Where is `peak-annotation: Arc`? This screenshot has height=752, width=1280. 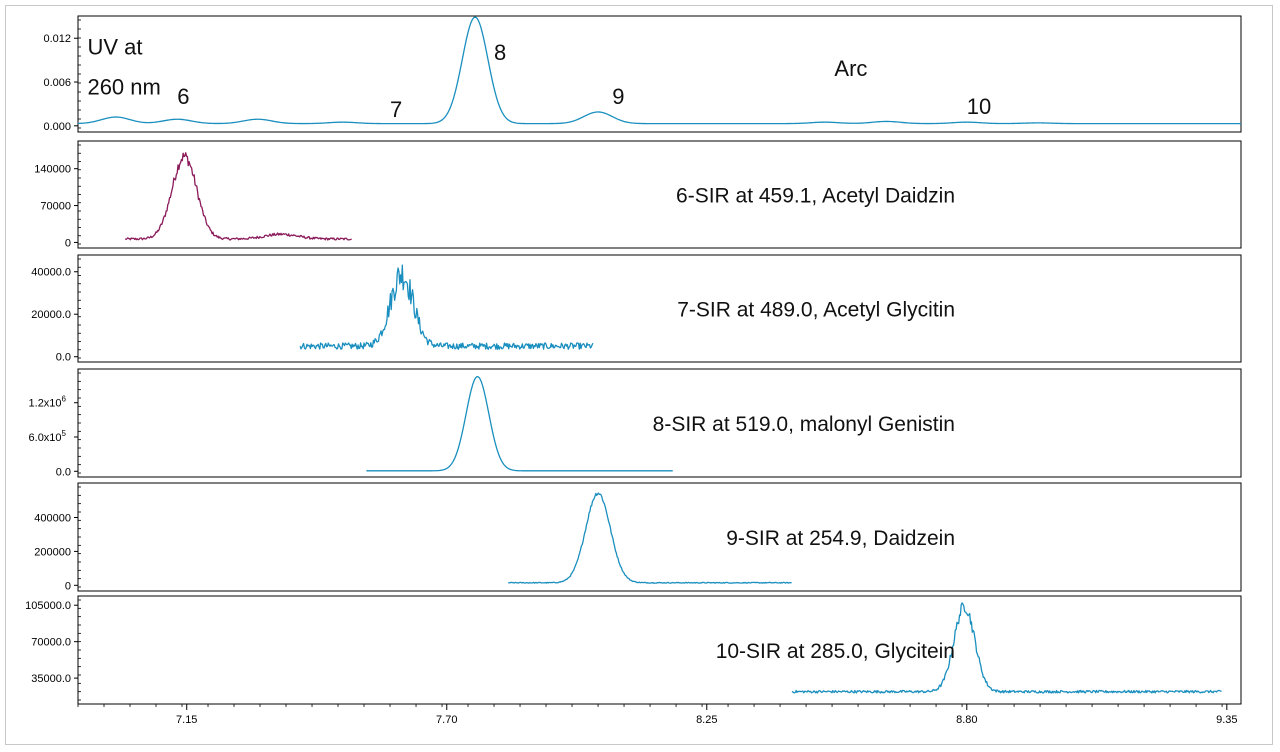 peak-annotation: Arc is located at coordinates (850, 68).